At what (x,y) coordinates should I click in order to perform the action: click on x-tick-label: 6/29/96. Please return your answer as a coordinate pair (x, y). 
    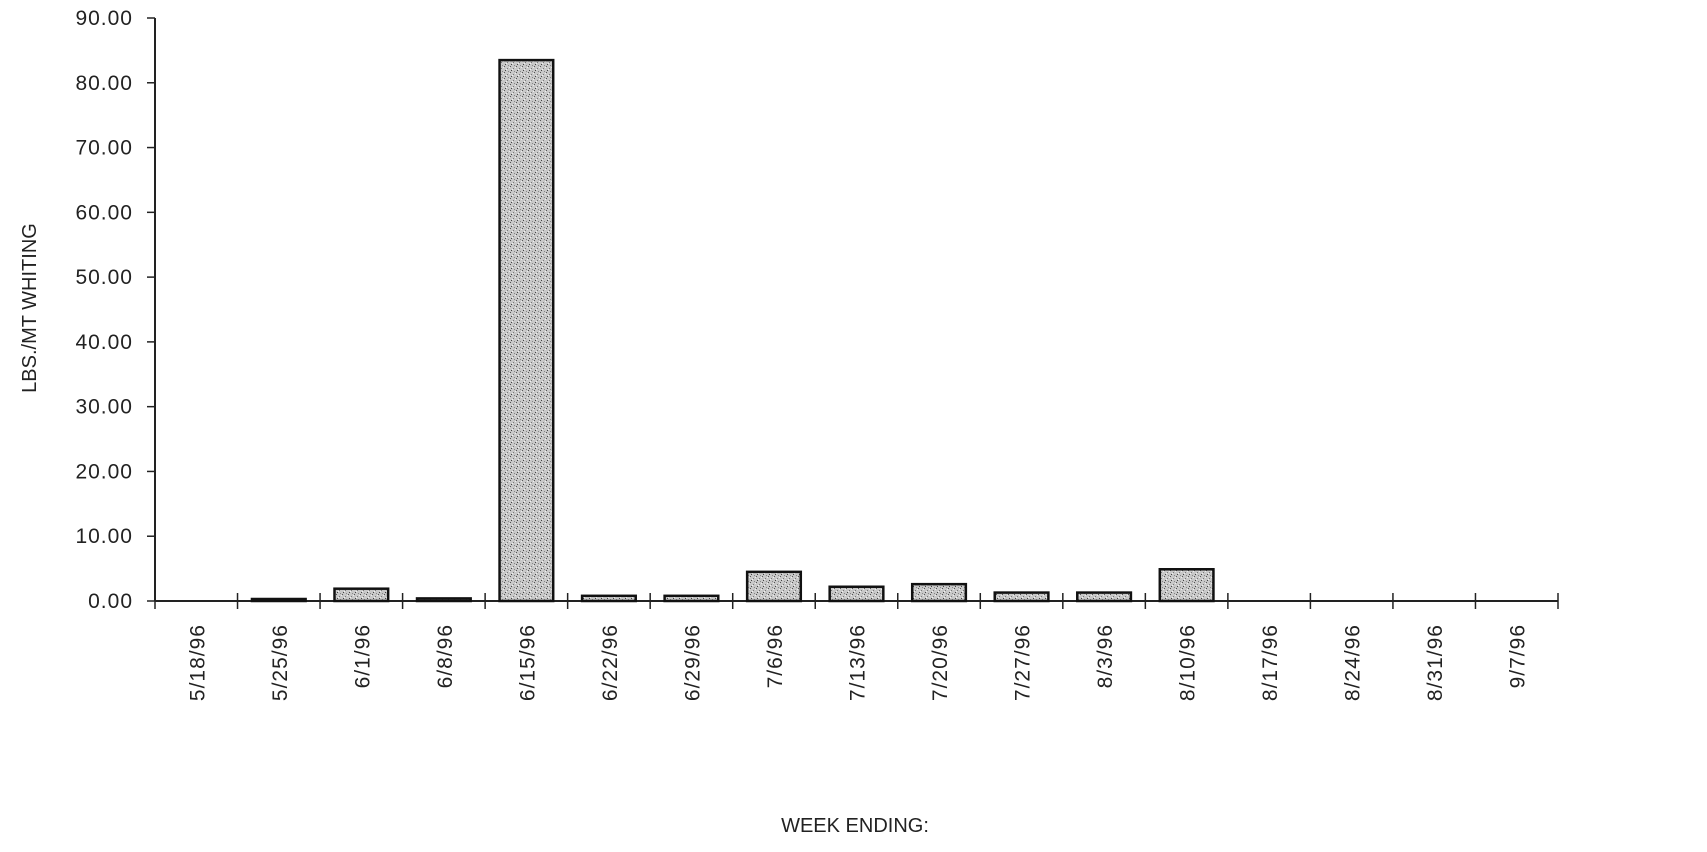
    Looking at the image, I should click on (692, 662).